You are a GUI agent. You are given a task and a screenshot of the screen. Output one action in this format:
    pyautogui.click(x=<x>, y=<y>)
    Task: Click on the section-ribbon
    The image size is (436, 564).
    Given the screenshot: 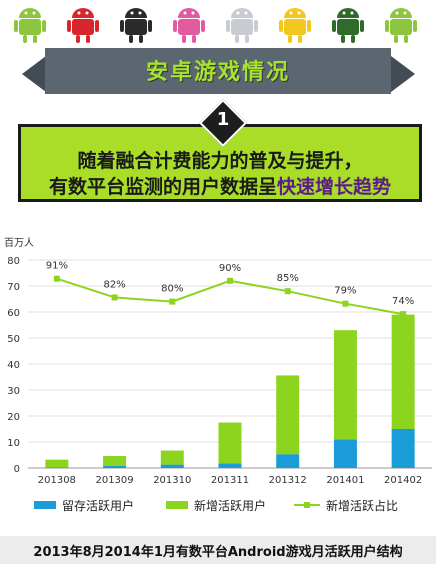 What is the action you would take?
    pyautogui.click(x=218, y=71)
    